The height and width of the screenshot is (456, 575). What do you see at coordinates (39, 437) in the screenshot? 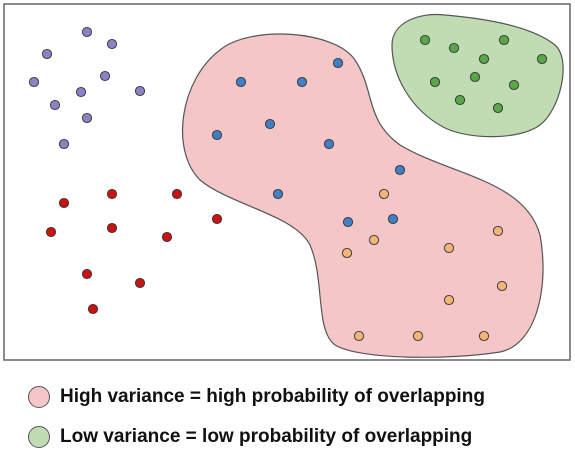
I see `green-swatch-icon` at bounding box center [39, 437].